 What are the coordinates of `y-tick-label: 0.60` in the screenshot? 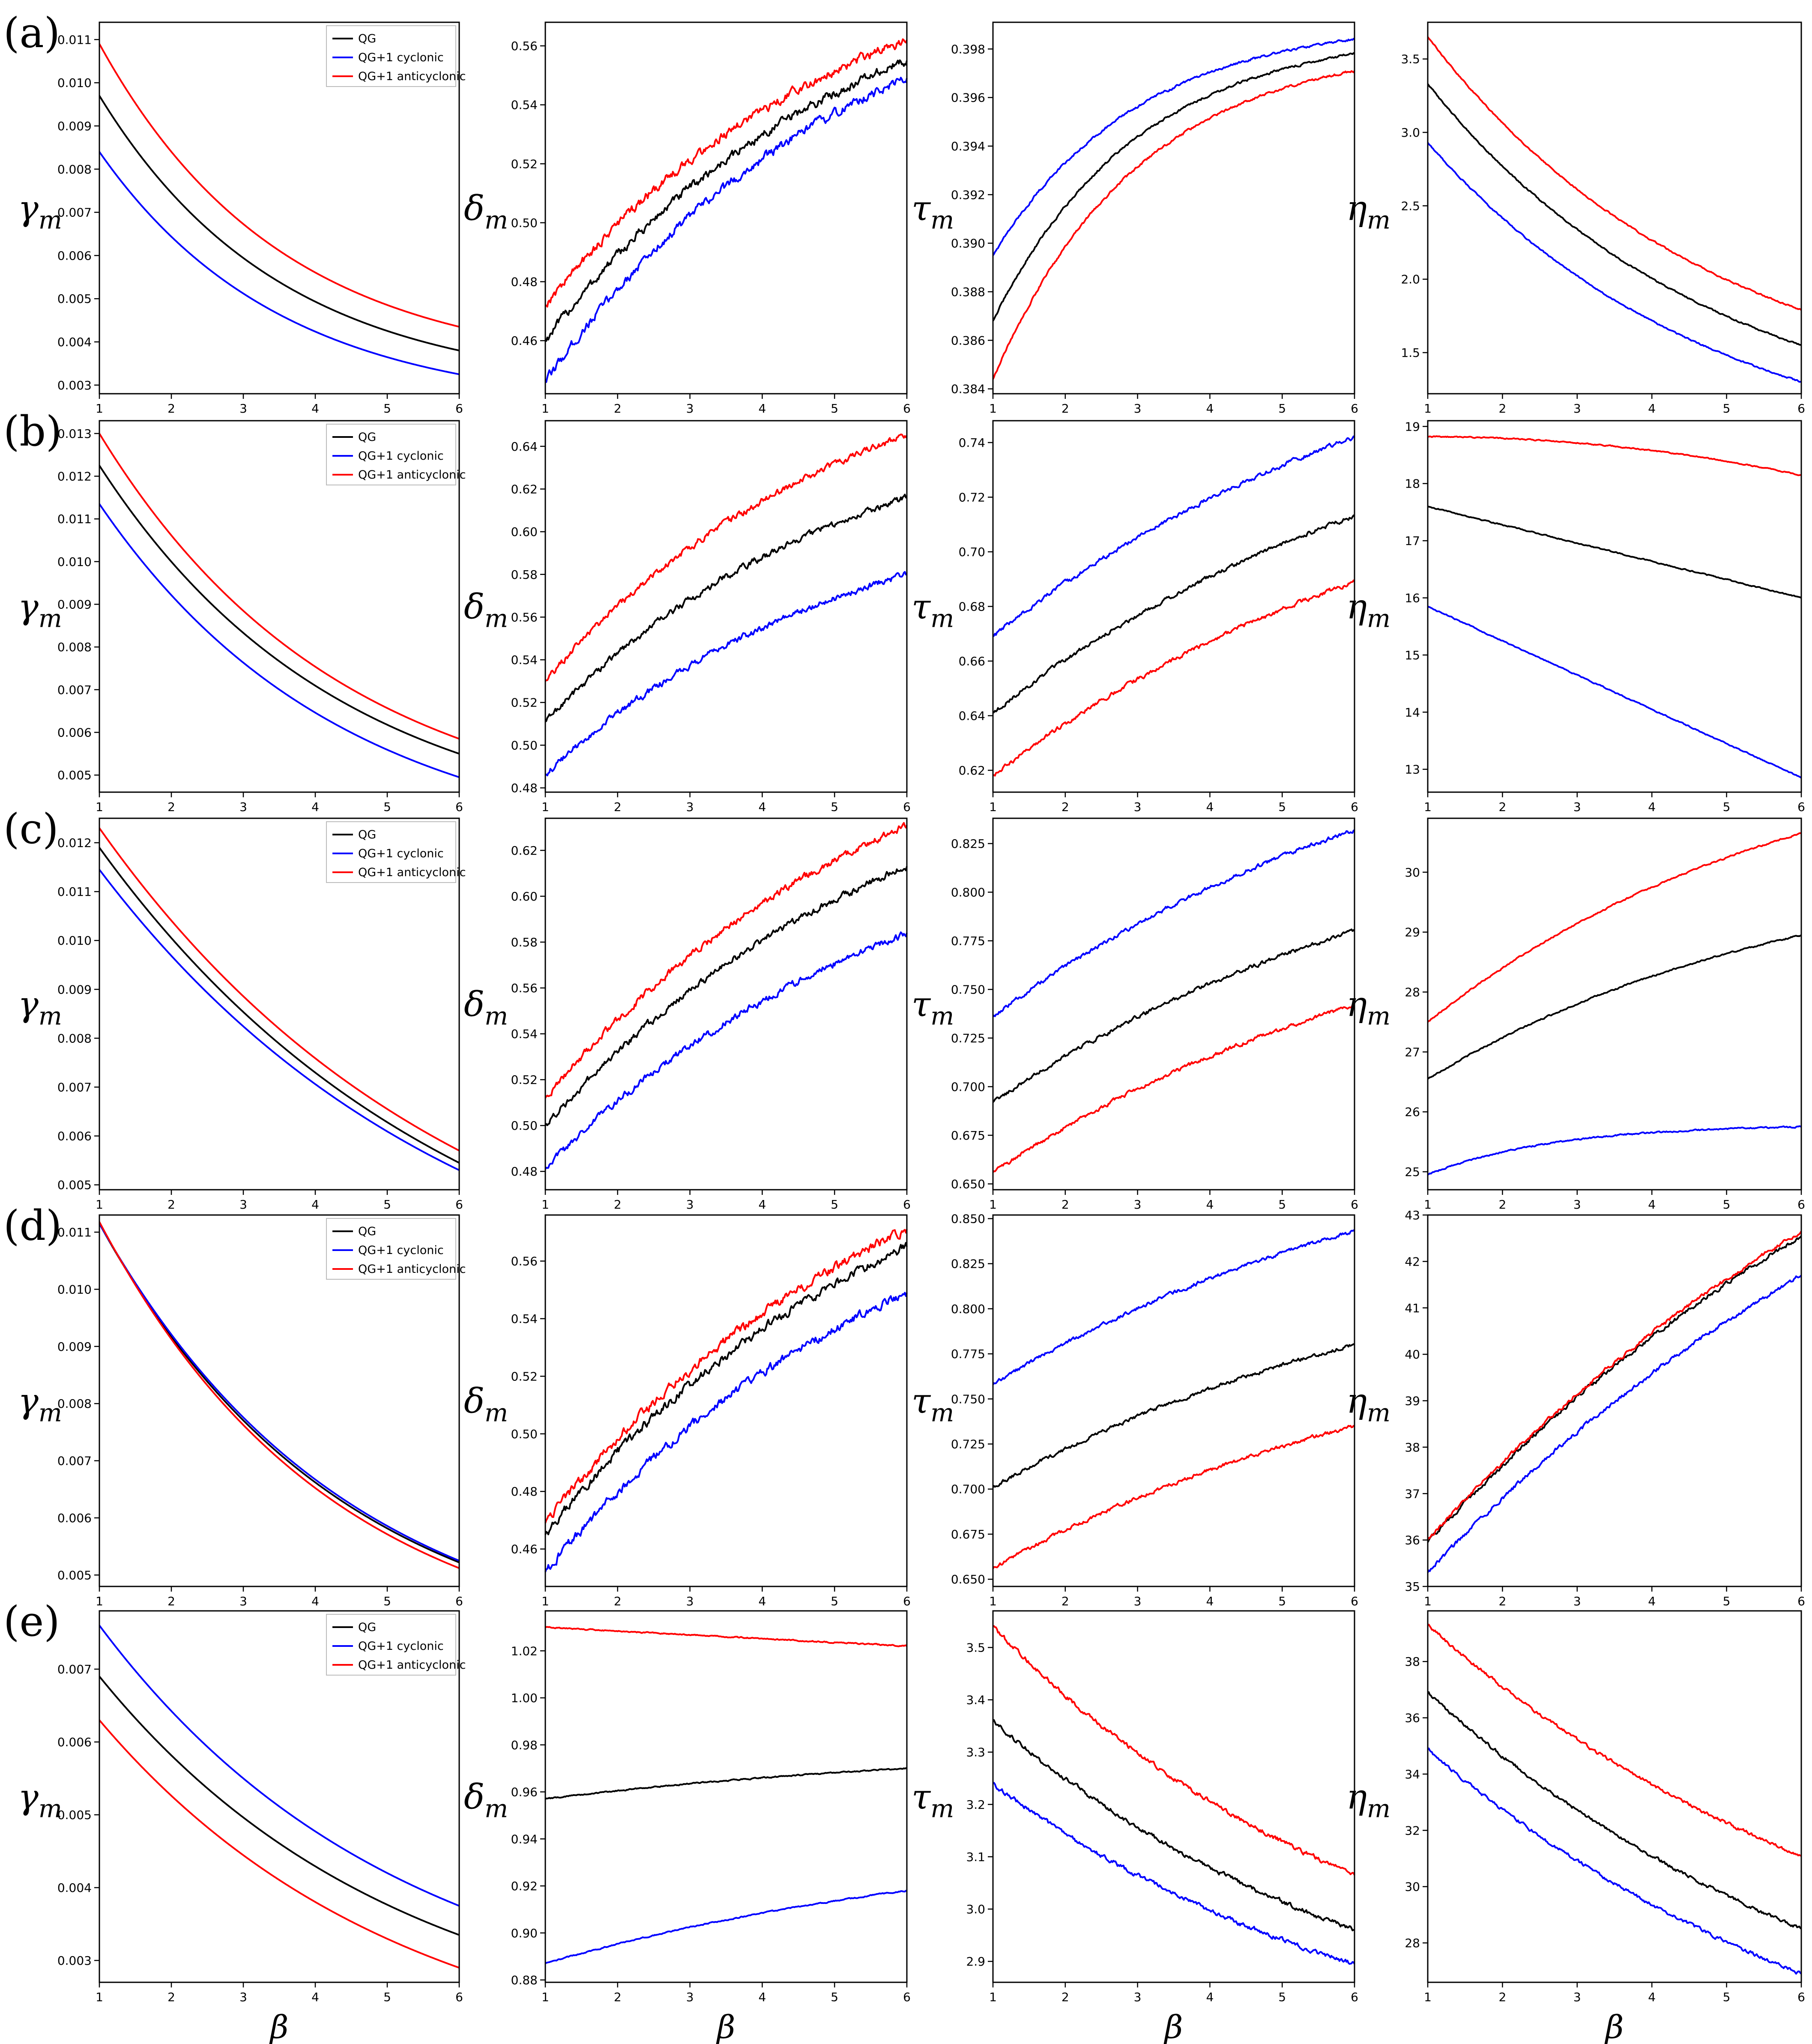 It's located at (524, 532).